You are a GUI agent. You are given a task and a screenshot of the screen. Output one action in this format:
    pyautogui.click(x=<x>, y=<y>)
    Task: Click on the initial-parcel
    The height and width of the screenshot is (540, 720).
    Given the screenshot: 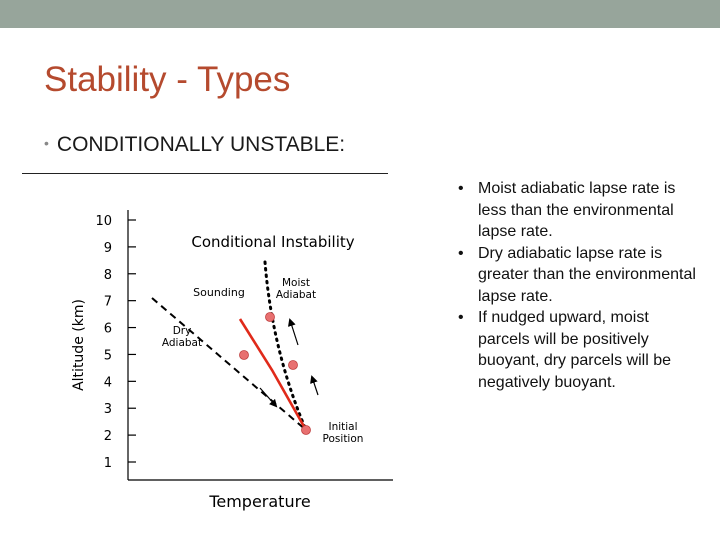 What is the action you would take?
    pyautogui.click(x=306, y=430)
    